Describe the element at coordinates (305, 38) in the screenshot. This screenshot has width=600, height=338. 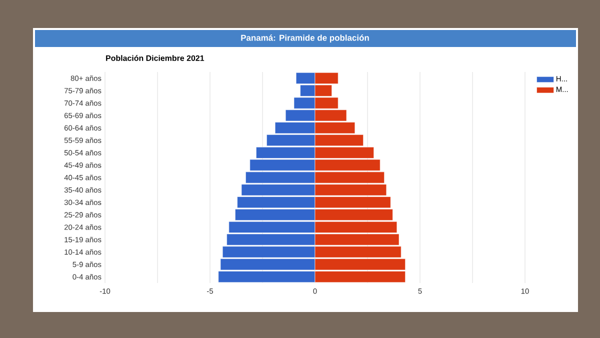
I see `chart-title: Panamá: Piramide de población` at that location.